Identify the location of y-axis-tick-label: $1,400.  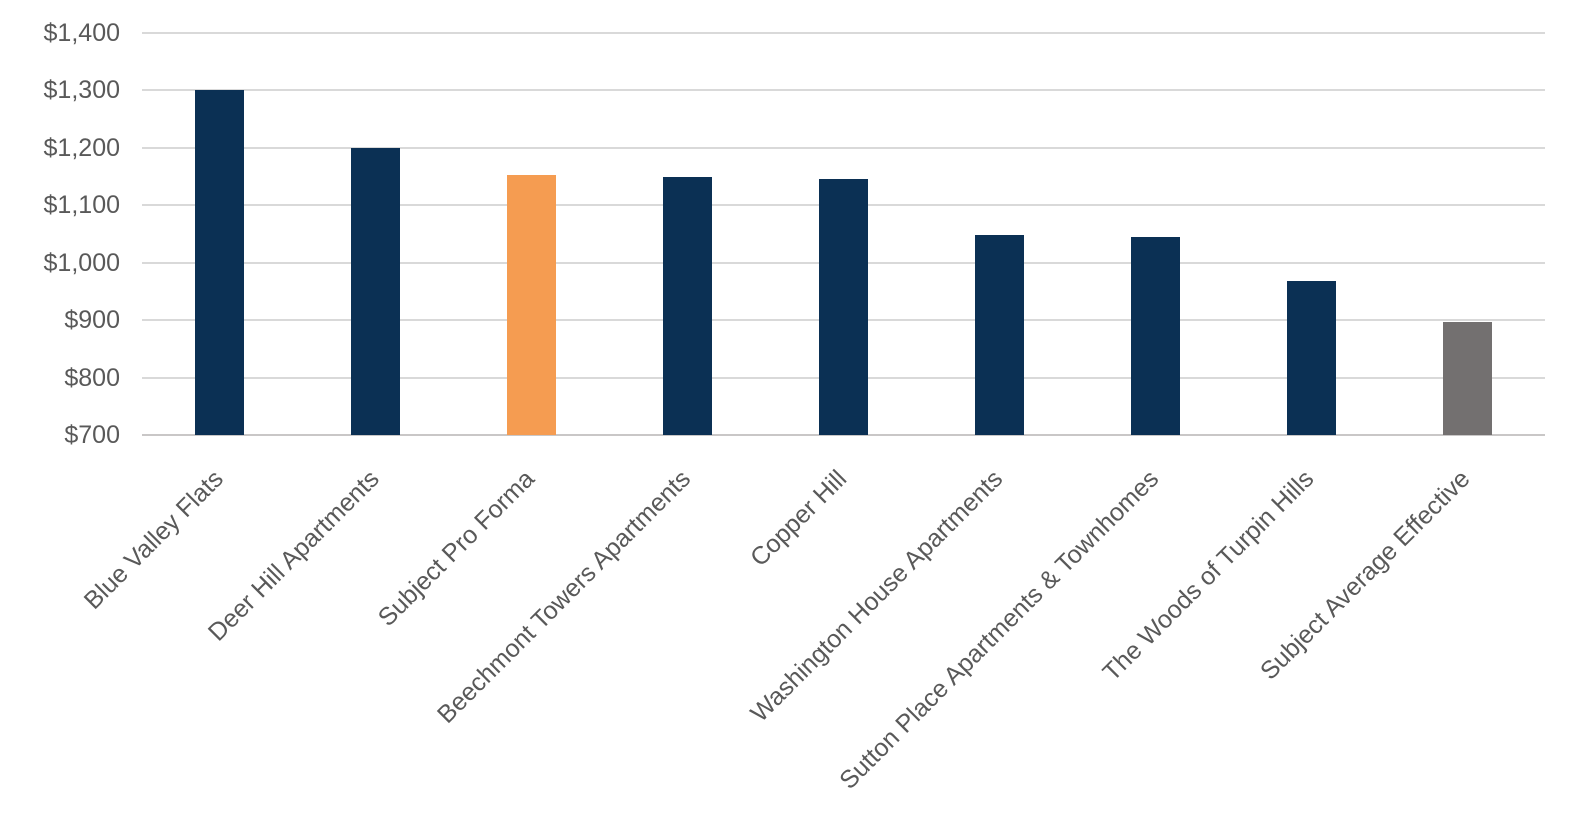
(81, 33).